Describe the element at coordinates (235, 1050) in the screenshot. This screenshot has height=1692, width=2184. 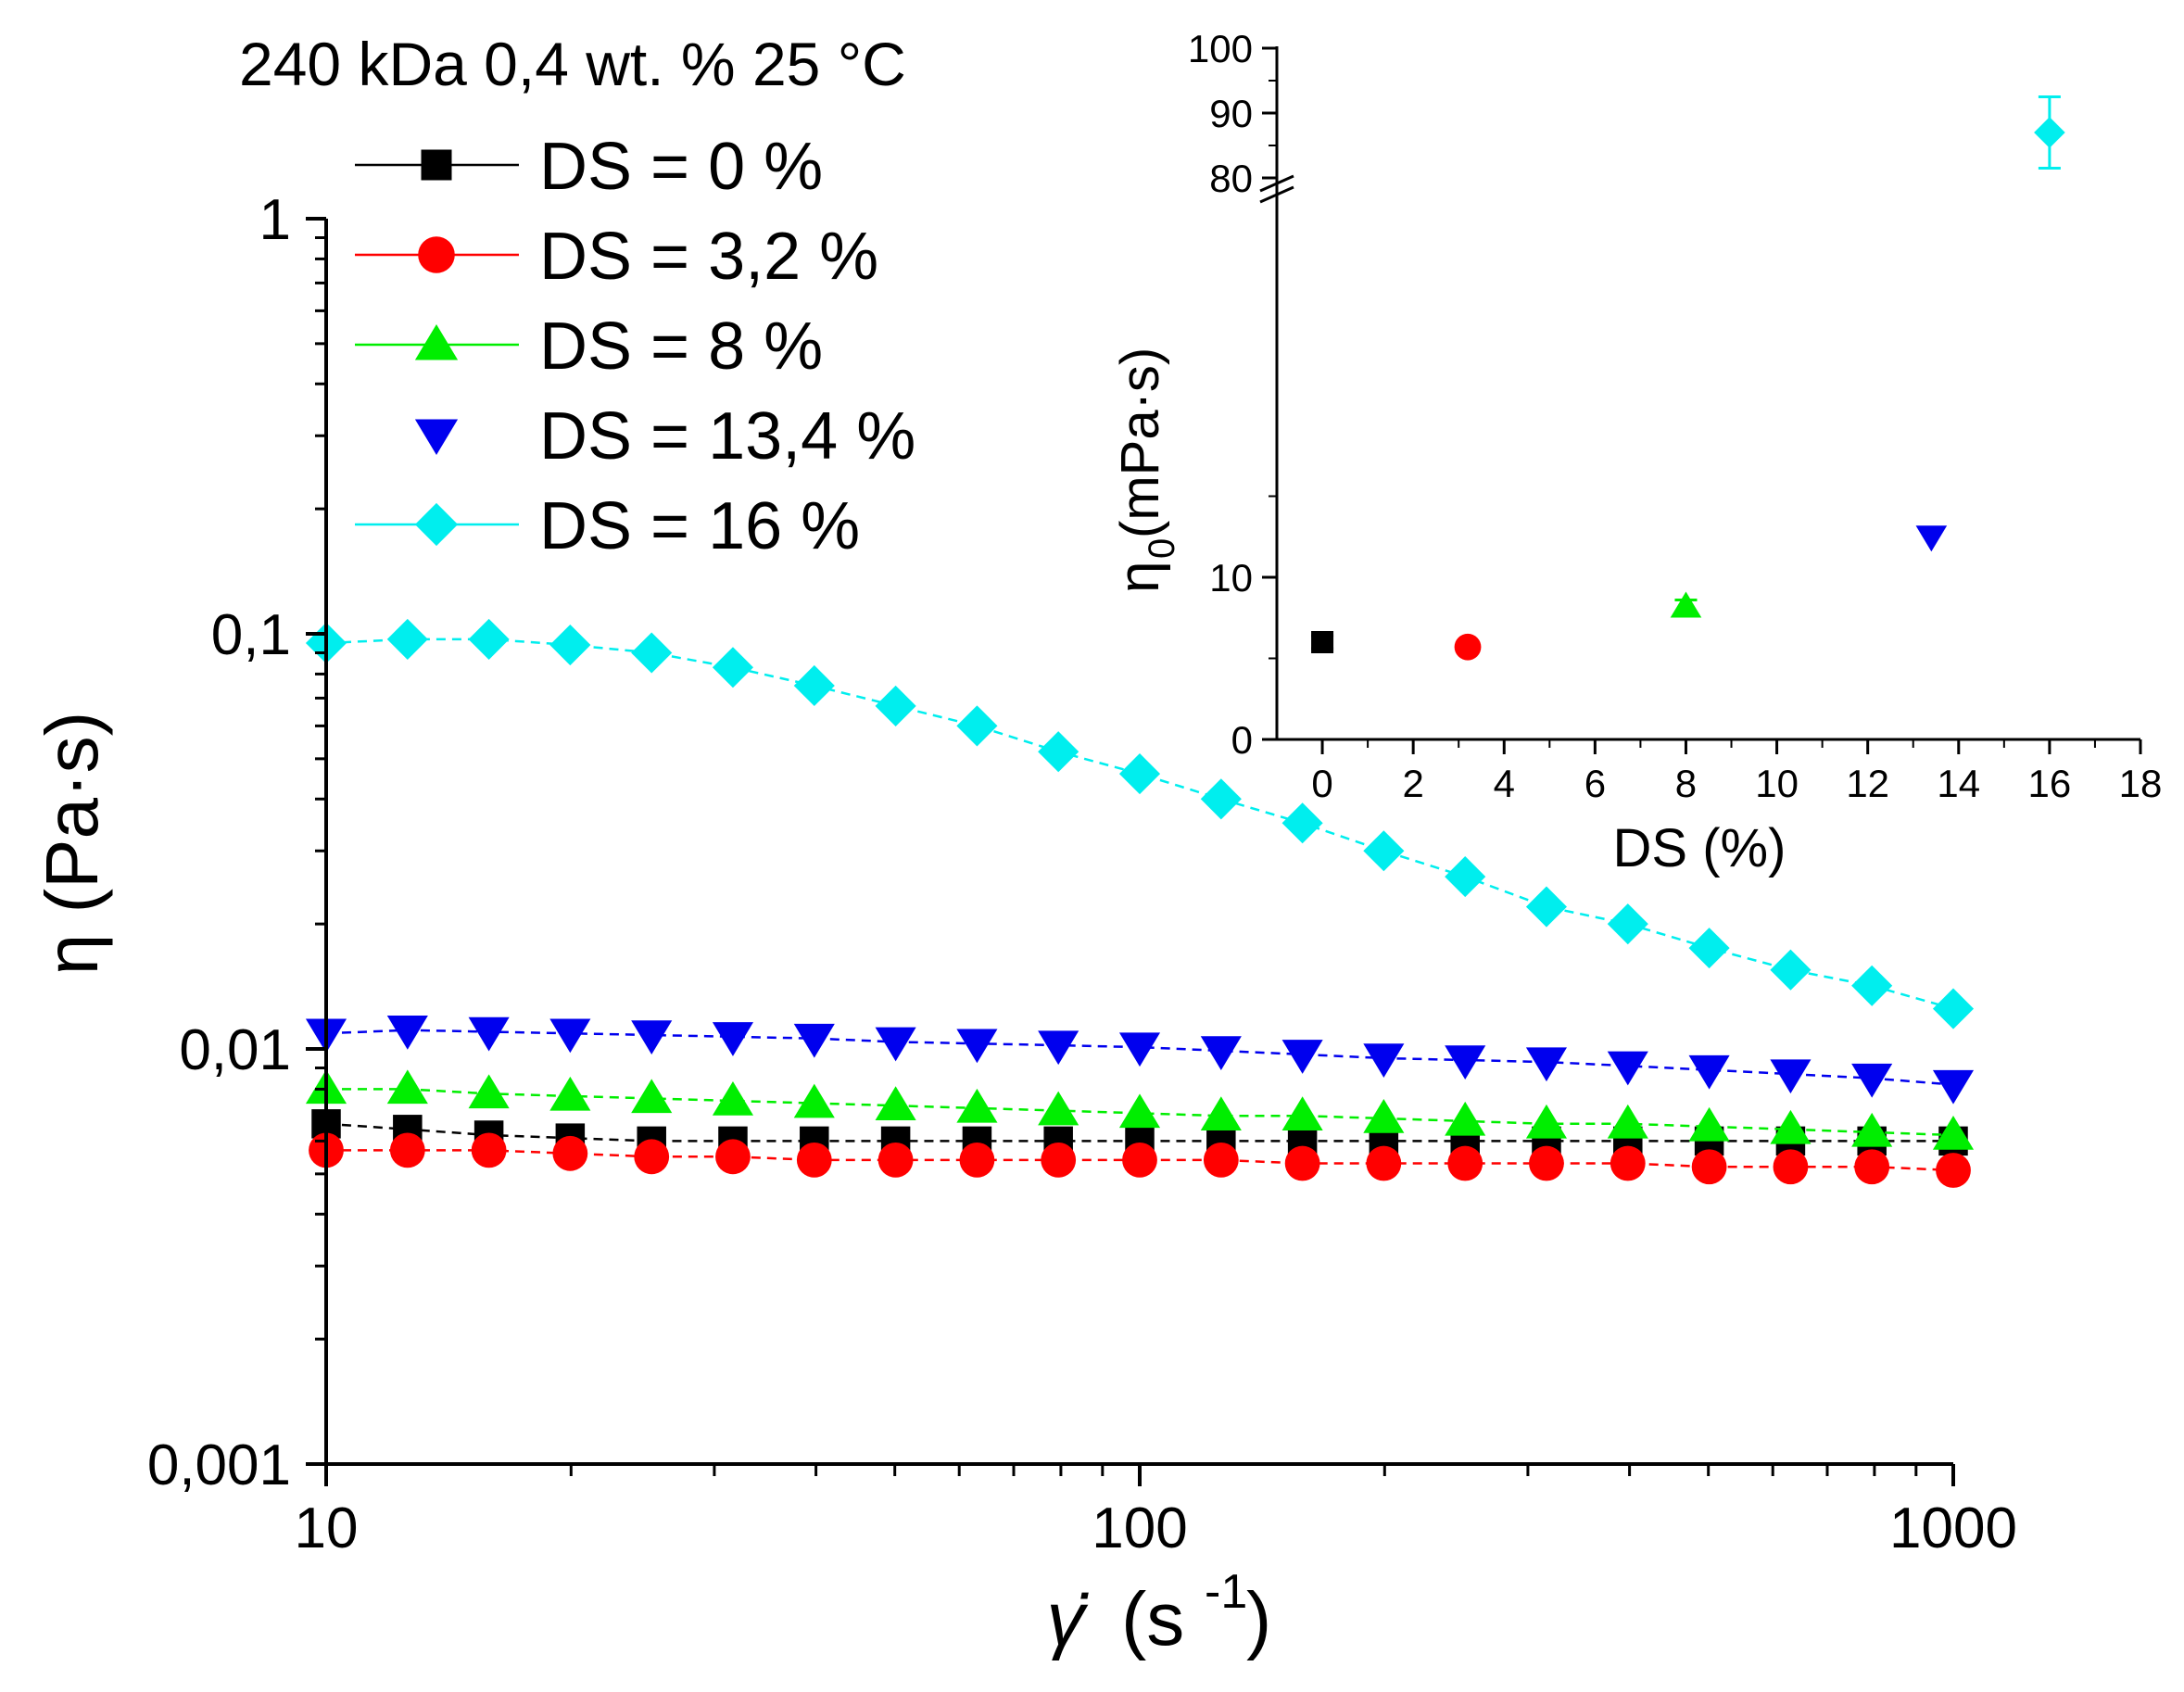
I see `y-tick-label: 0,01` at that location.